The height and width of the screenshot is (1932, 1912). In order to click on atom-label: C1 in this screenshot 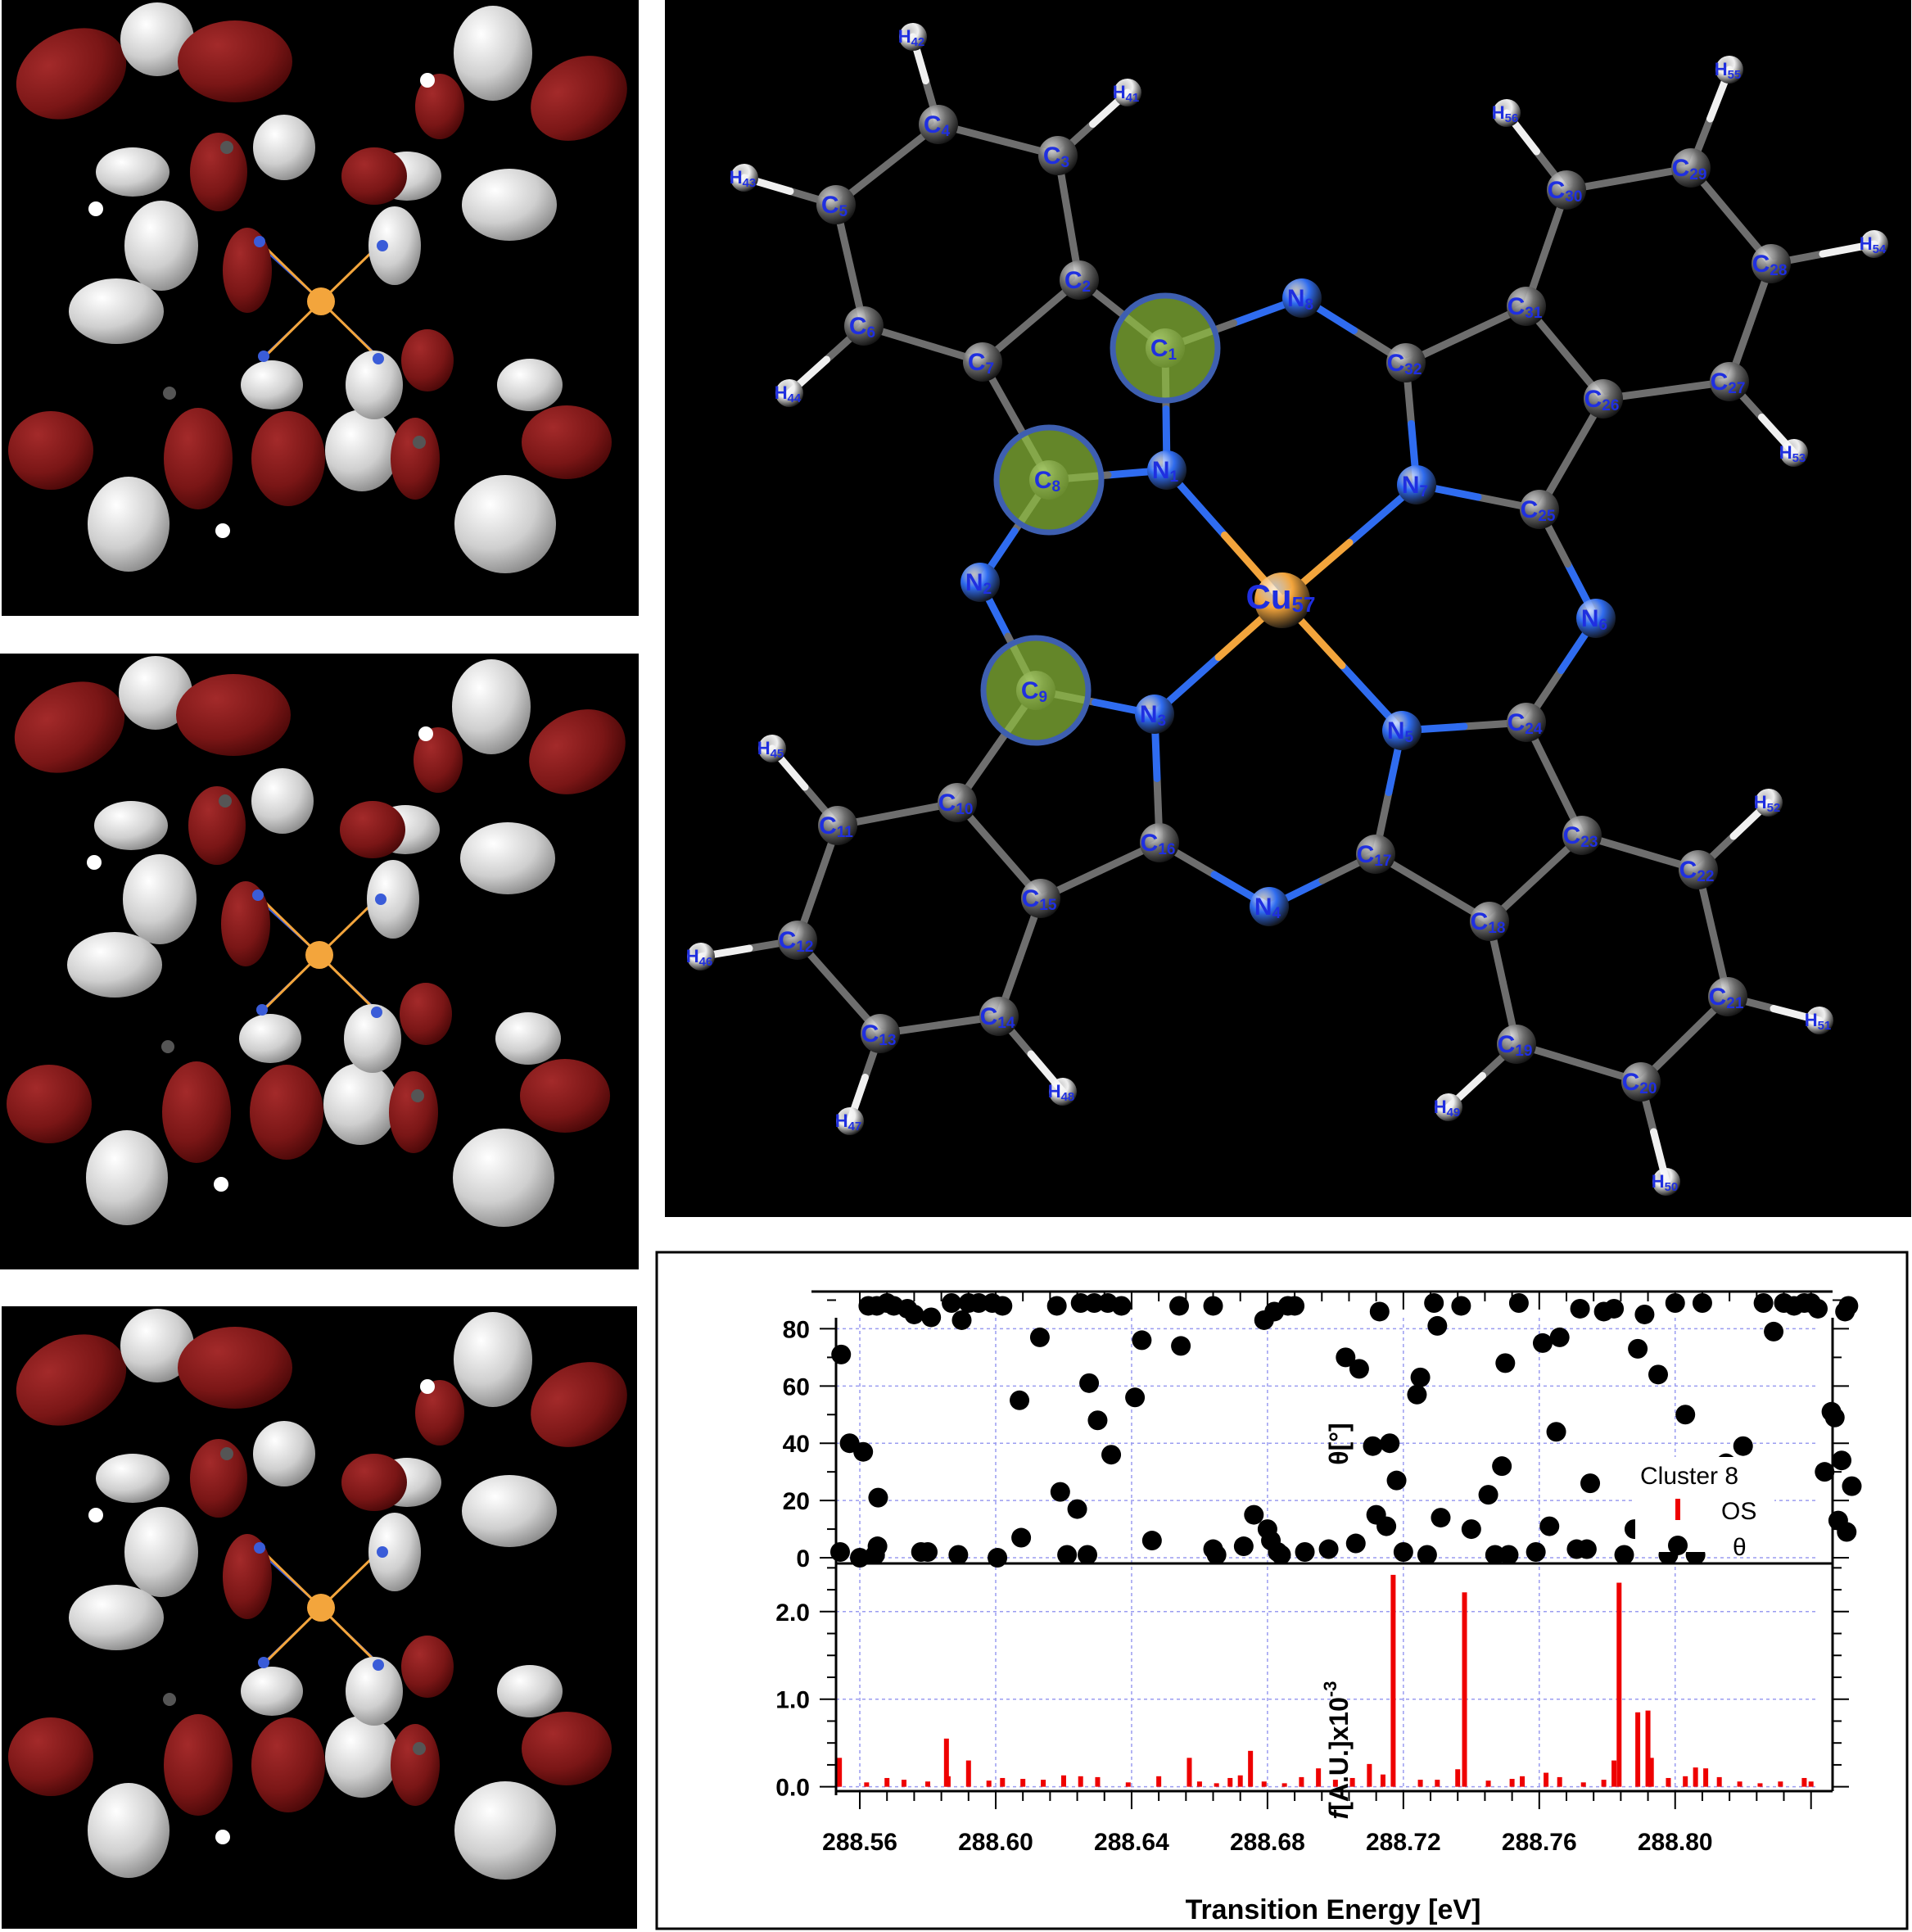, I will do `click(1163, 349)`.